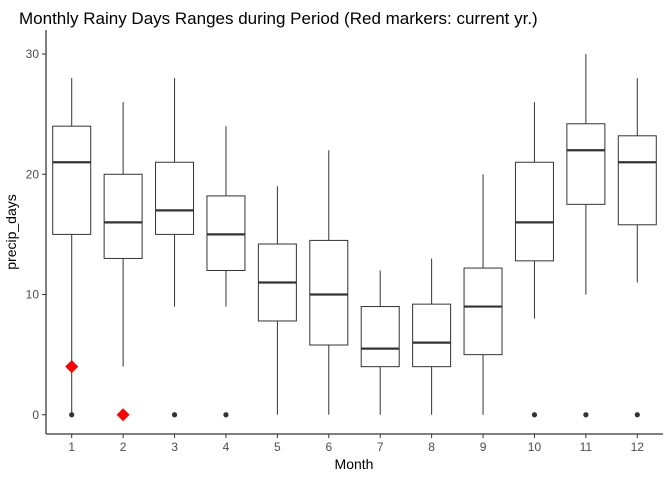 This screenshot has width=672, height=480. Describe the element at coordinates (483, 447) in the screenshot. I see `x-tick-label: 9` at that location.